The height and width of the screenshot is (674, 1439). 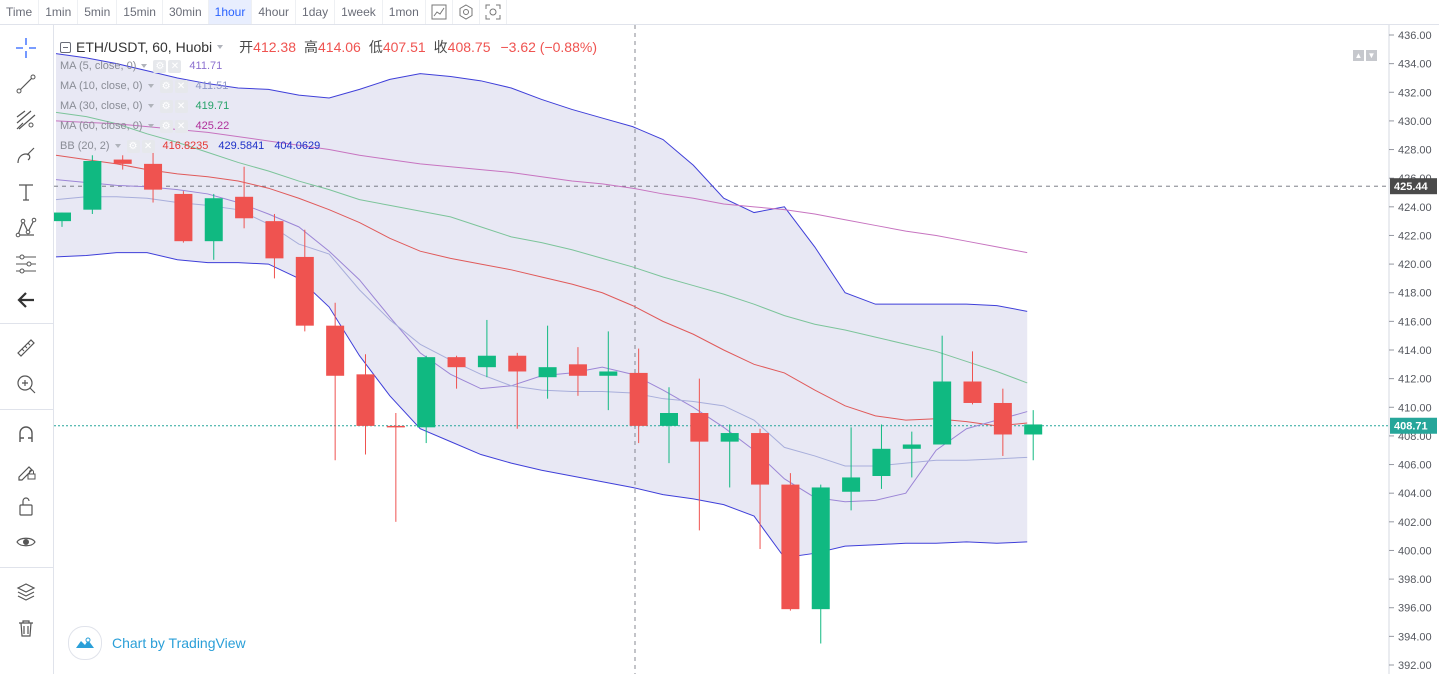 I want to click on indicator-legend-row: MA (30, close, 0) ⚙ ✕ 419.71, so click(x=328, y=106).